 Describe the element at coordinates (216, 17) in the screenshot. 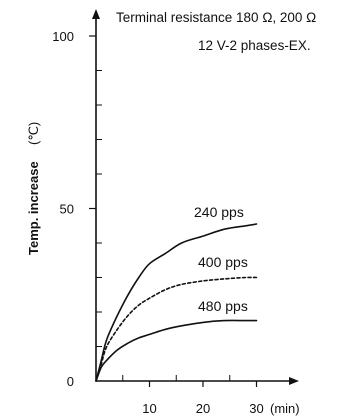

I see `annotation-terminal-resistance: Terminal resistance 180 Ω, 200 Ω` at that location.